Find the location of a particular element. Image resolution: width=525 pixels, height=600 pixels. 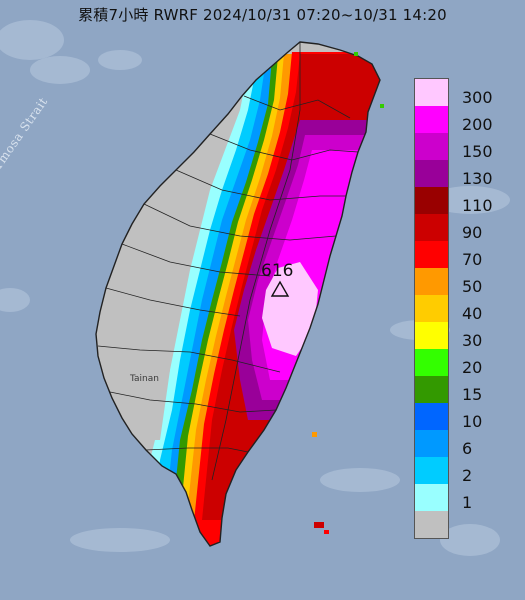

max-rainfall-label: 616 is located at coordinates (277, 271).